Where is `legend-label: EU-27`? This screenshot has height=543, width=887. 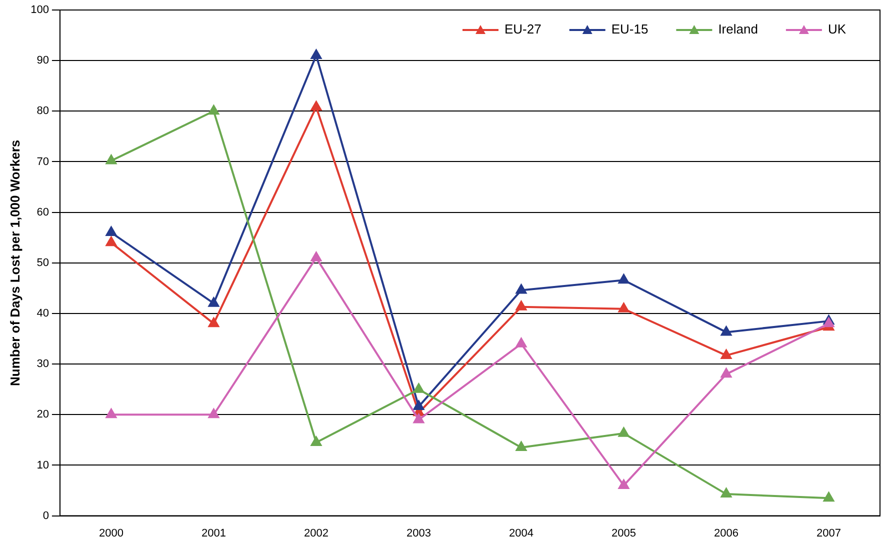
legend-label: EU-27 is located at coordinates (523, 29).